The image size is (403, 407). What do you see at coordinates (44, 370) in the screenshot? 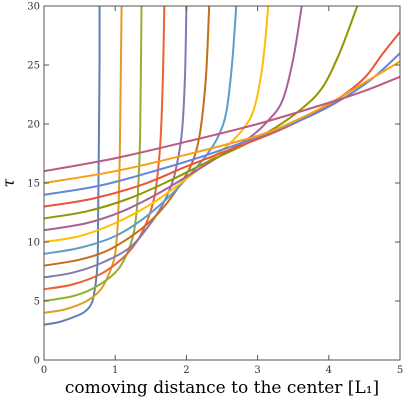
I see `x-tick-label: 0` at bounding box center [44, 370].